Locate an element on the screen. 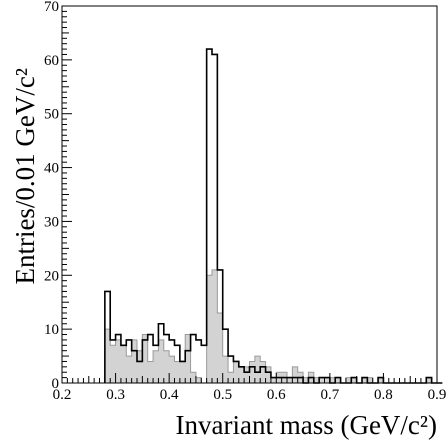 This screenshot has width=447, height=443. x-tick-label: 0.9 is located at coordinates (437, 395).